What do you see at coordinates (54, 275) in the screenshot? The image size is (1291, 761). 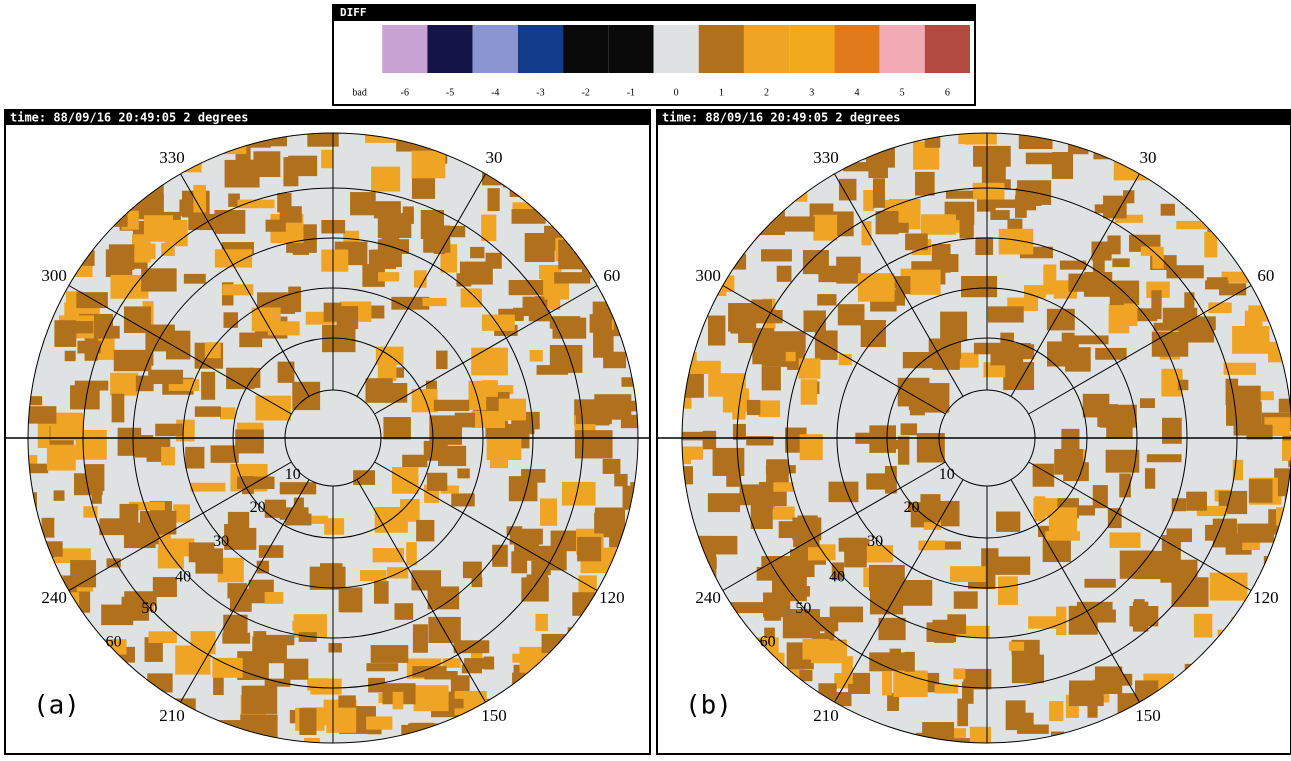 I see `azimuth-label: 300` at bounding box center [54, 275].